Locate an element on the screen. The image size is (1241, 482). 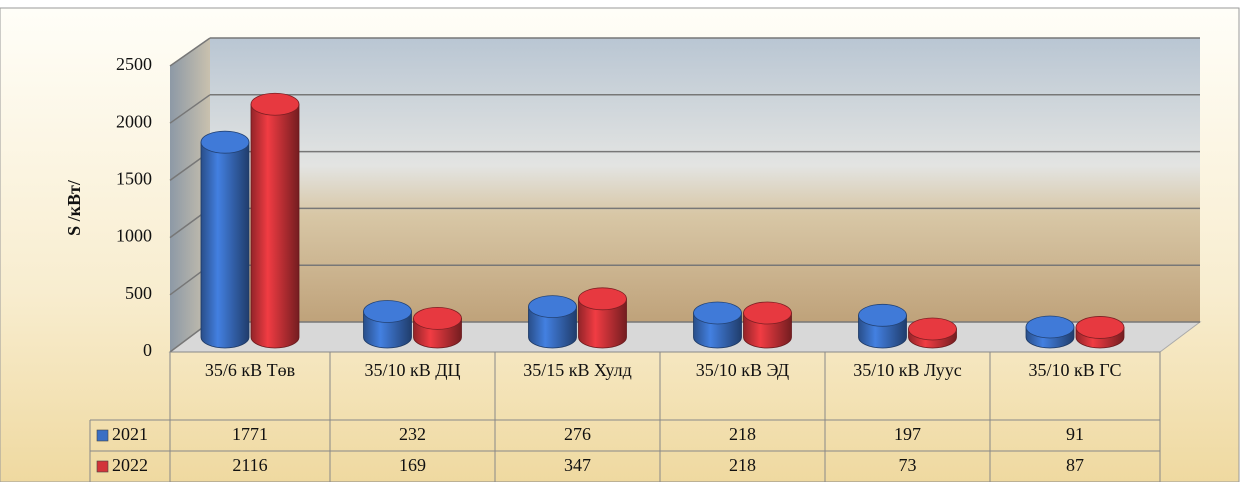
category-cell: 35/15 кВ Хулд is located at coordinates (577, 370).